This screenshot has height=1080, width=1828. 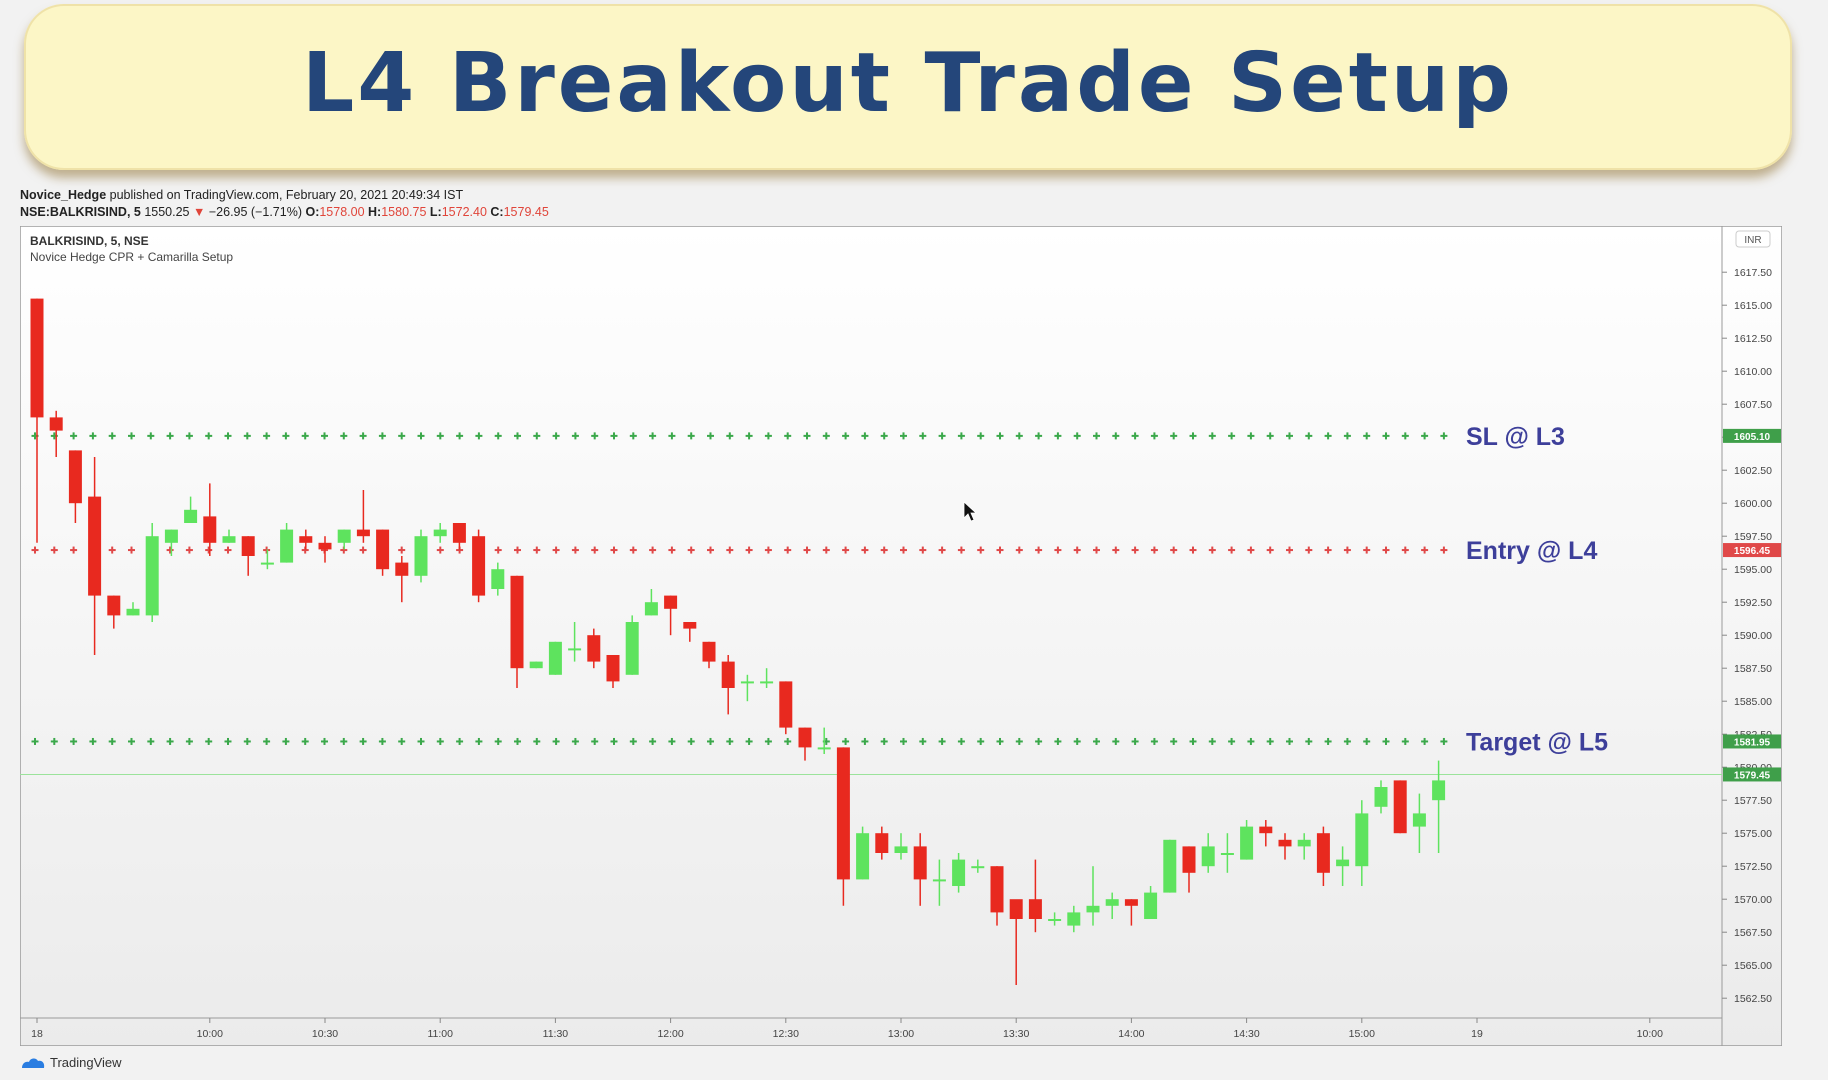 I want to click on level-line, so click(x=739, y=436).